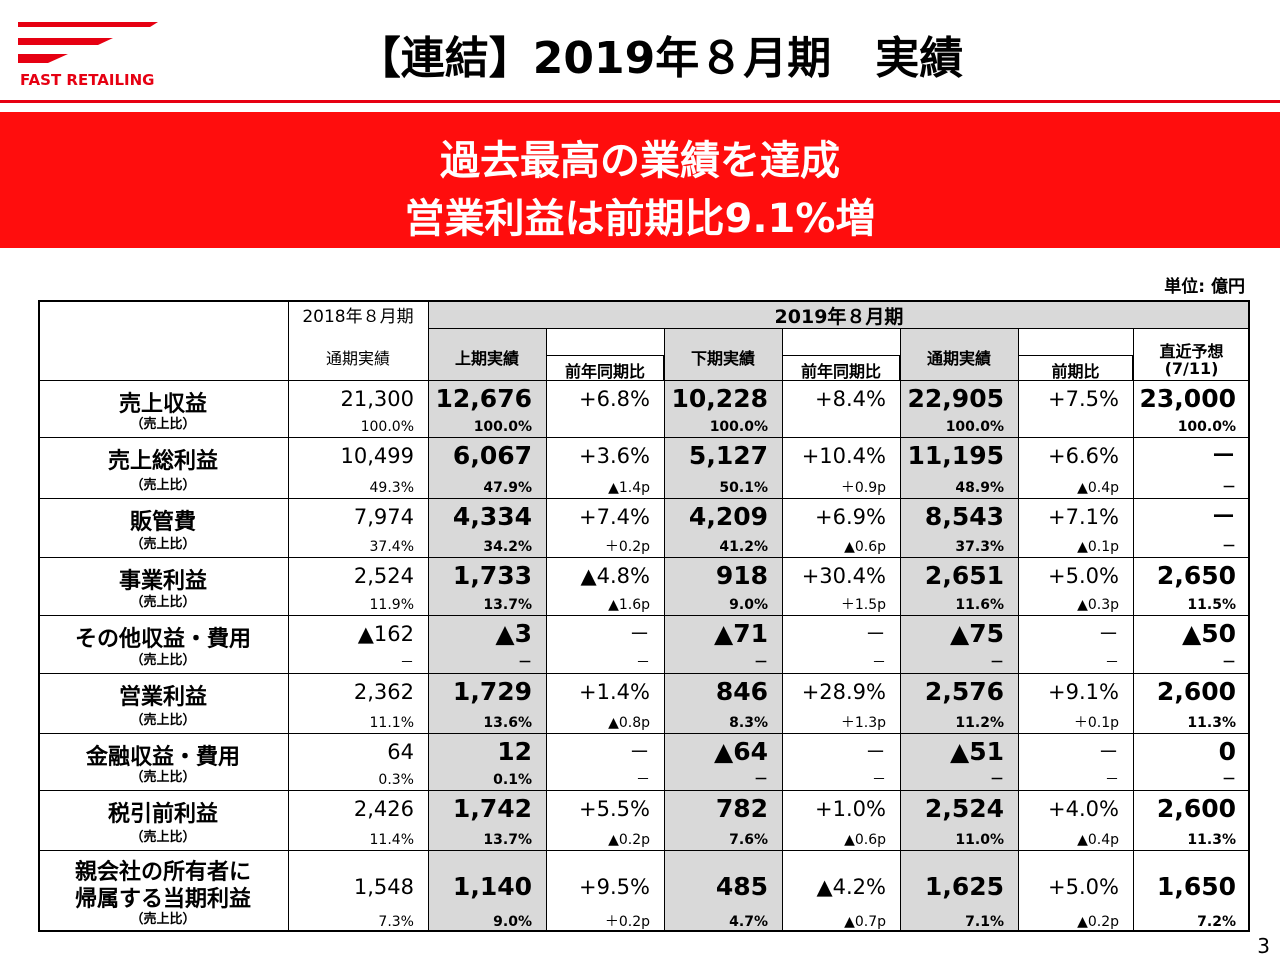 The image size is (1280, 959). Describe the element at coordinates (964, 575) in the screenshot. I see `cell-value: 2,651` at that location.